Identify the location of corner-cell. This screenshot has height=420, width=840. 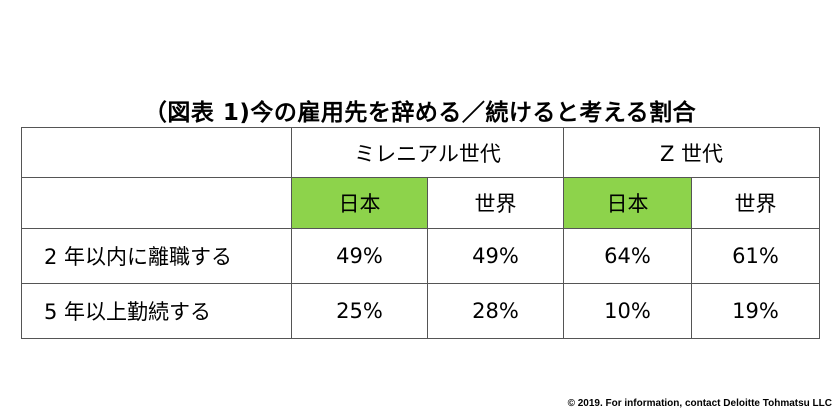
(156, 152).